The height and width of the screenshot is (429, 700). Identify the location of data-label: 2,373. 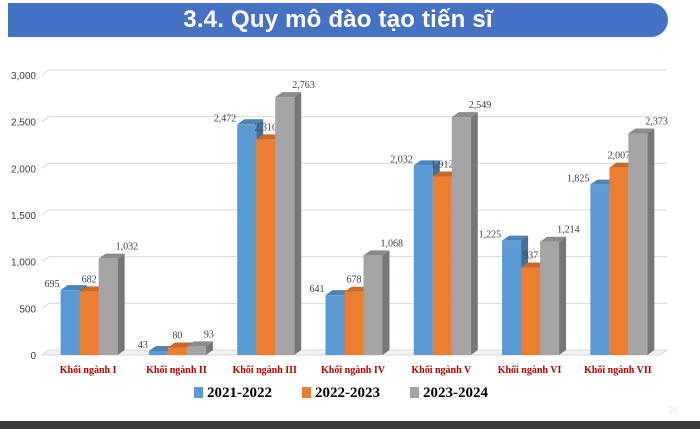
(656, 122).